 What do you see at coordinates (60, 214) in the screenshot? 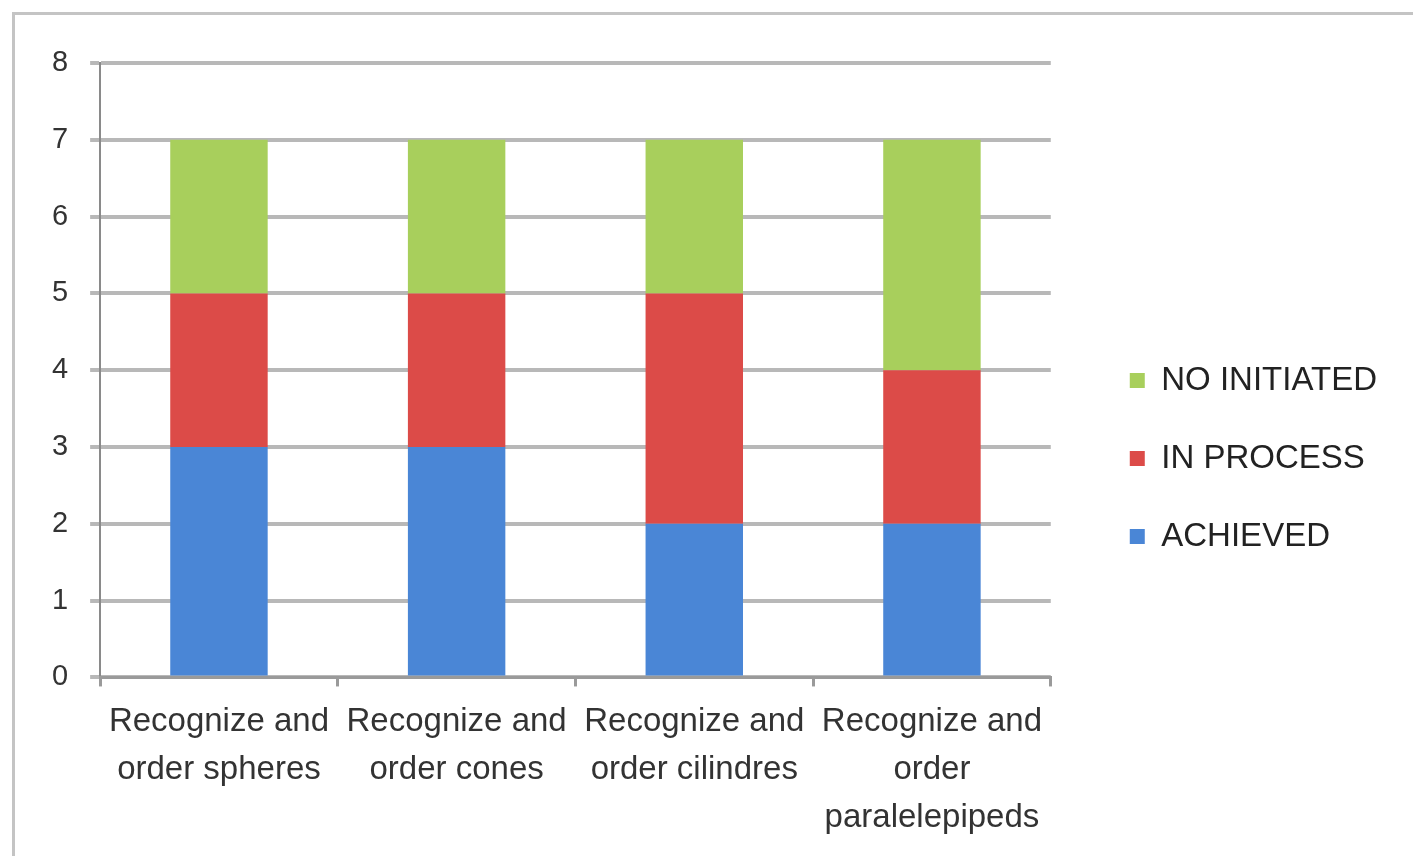
I see `y-tick-label: 6` at bounding box center [60, 214].